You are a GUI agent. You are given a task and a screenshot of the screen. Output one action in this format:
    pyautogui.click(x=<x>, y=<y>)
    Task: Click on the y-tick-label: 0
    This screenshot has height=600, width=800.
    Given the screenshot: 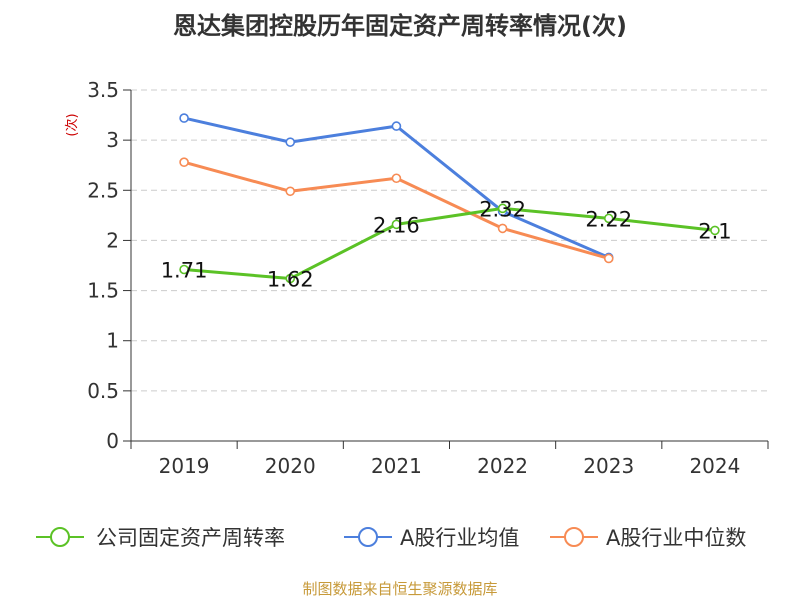 What is the action you would take?
    pyautogui.click(x=112, y=441)
    